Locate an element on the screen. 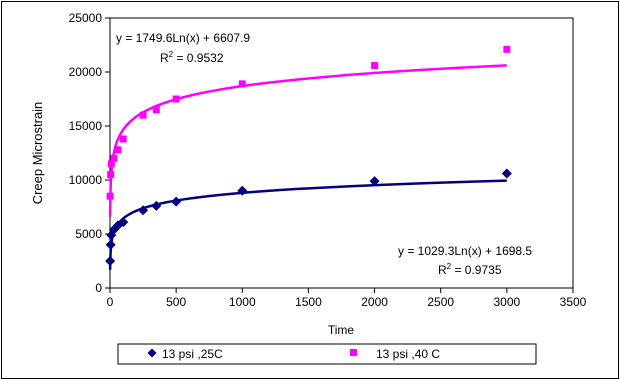 This screenshot has height=380, width=620. y-tick-label: 5000 is located at coordinates (88, 234).